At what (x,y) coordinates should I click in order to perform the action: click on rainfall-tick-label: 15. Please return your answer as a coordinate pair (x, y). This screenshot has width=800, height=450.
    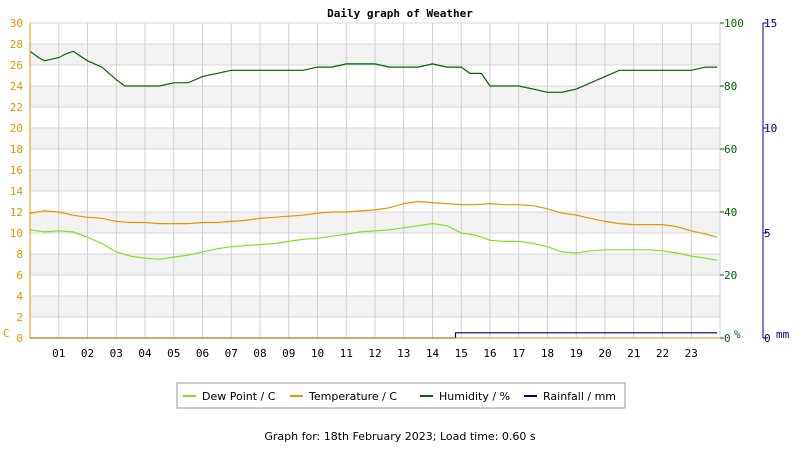
    Looking at the image, I should click on (770, 23).